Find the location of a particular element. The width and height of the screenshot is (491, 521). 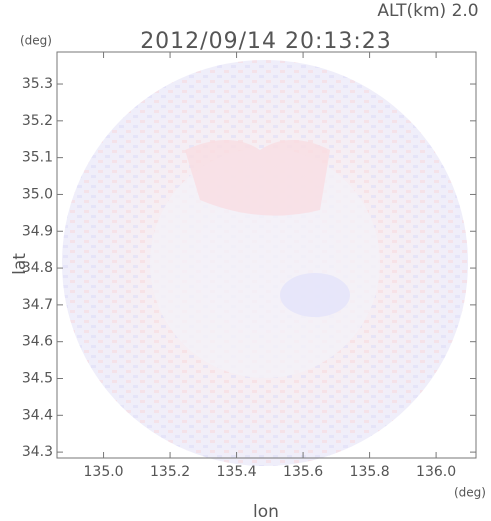

chart-title: 2012/09/14 20:13:23 is located at coordinates (266, 41).